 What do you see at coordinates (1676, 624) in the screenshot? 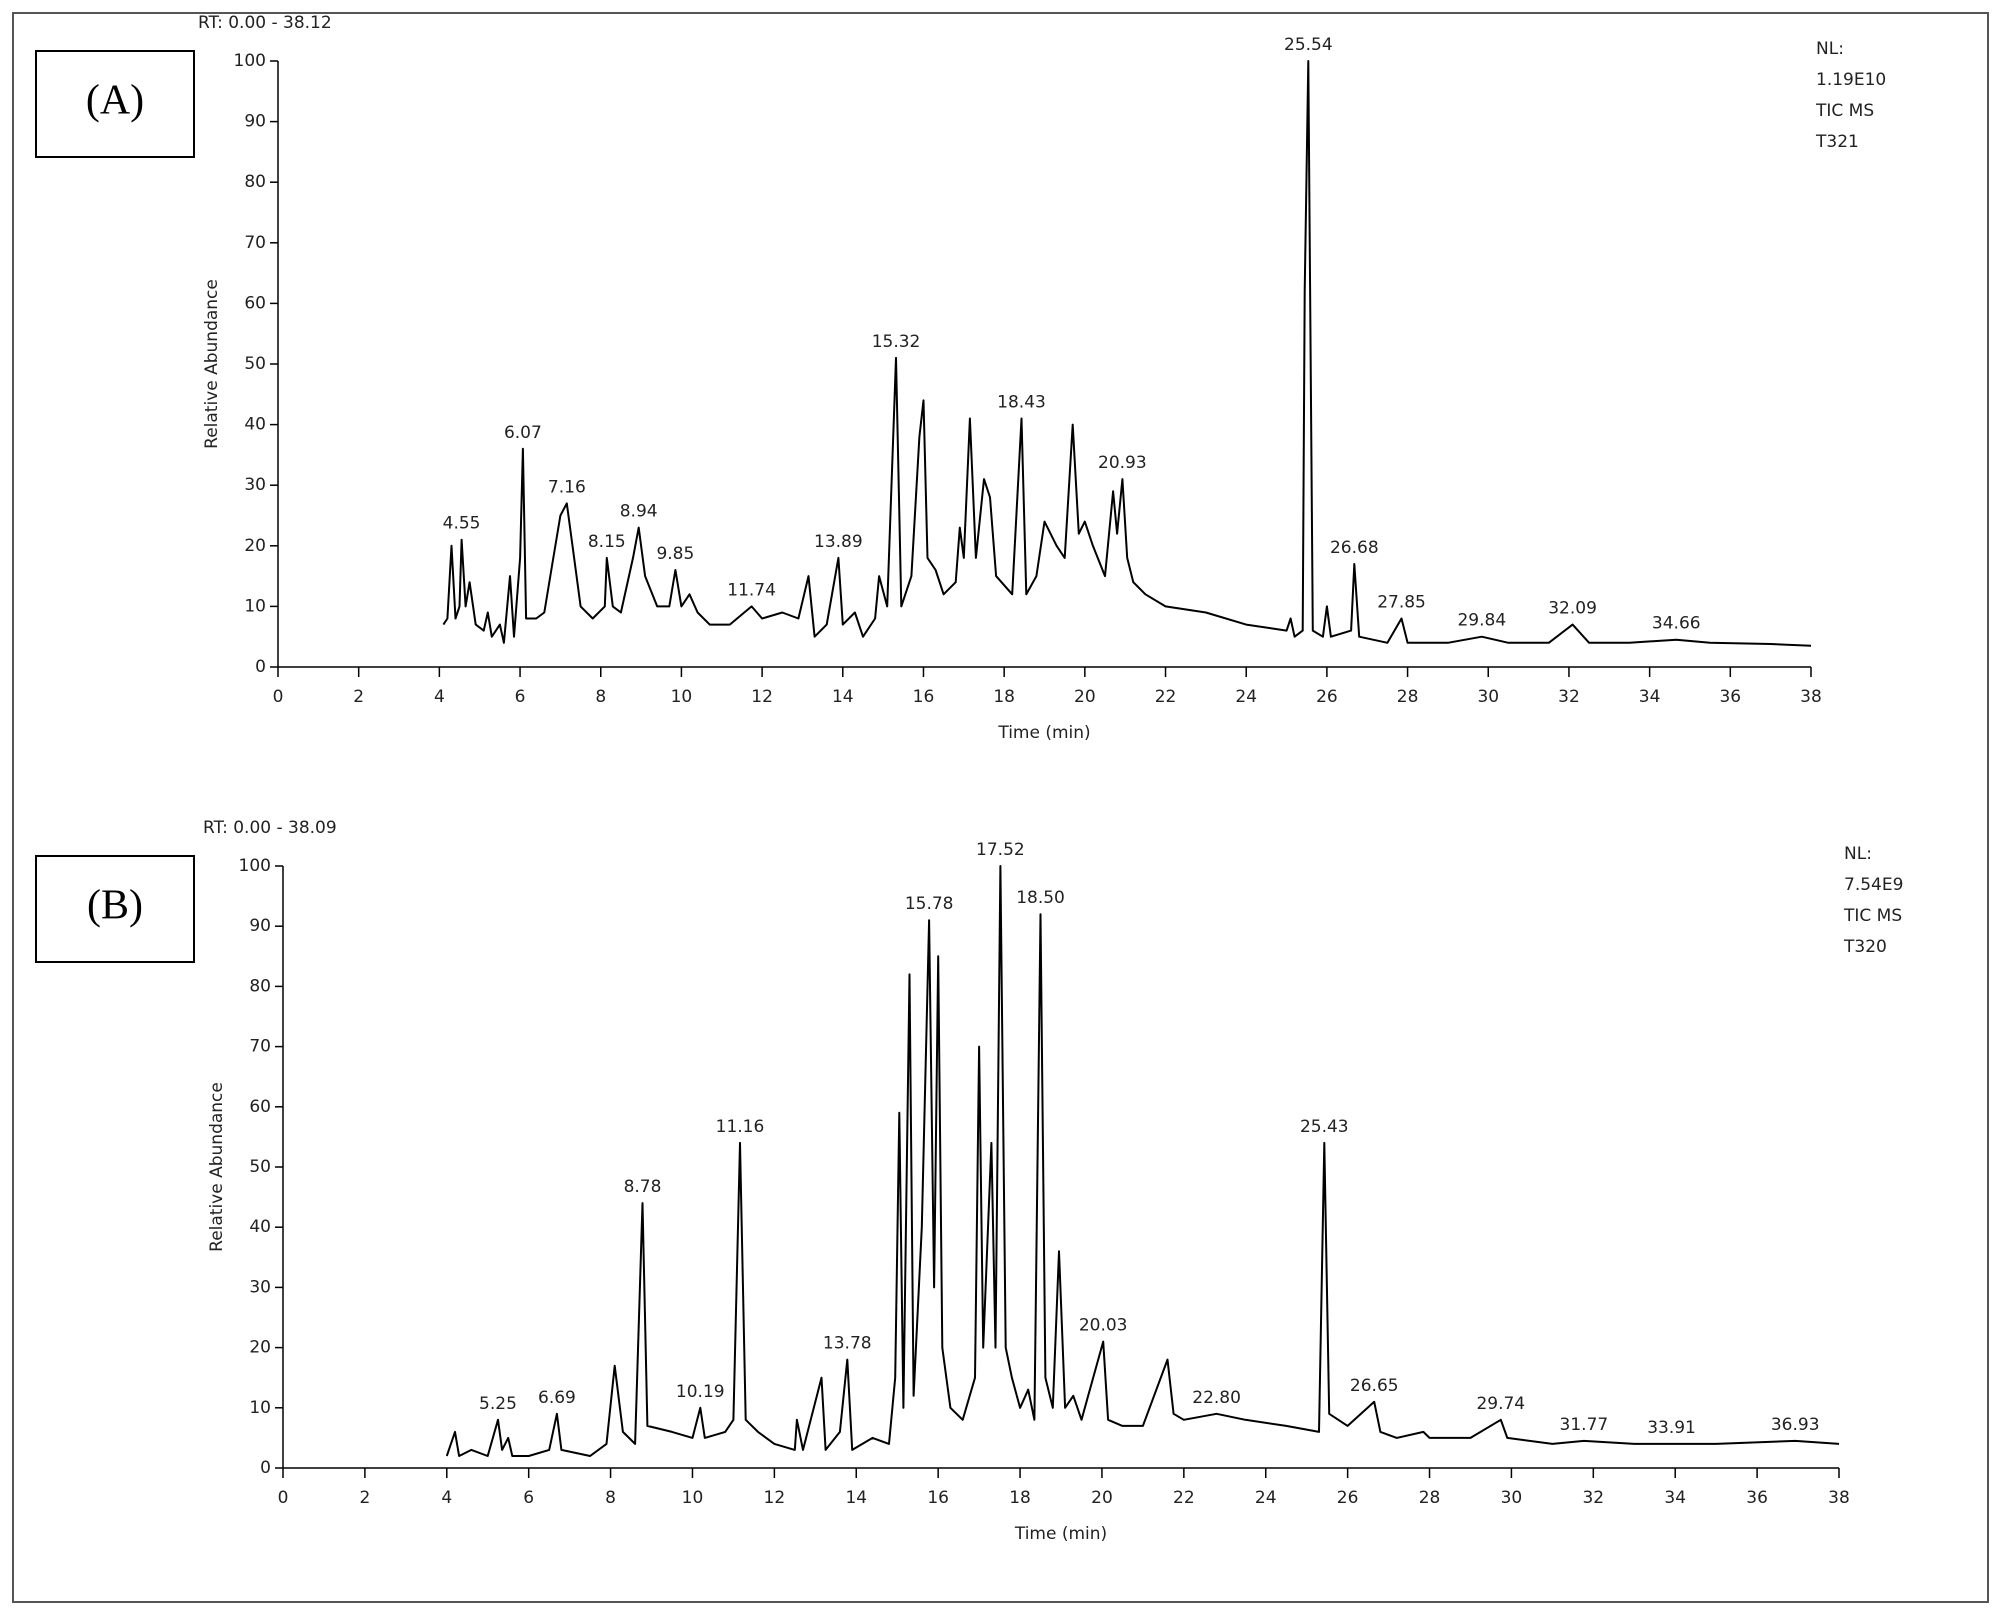
I see `peak-label: 34.66` at bounding box center [1676, 624].